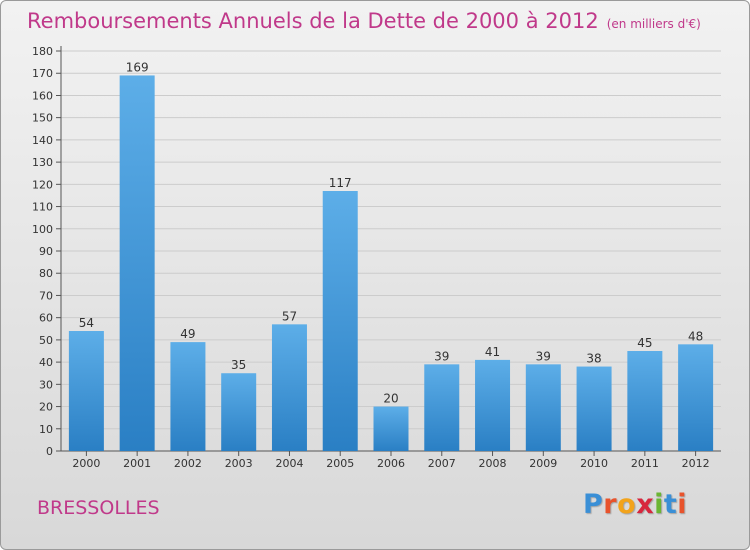  Describe the element at coordinates (42, 162) in the screenshot. I see `y-tick-label: 130` at that location.